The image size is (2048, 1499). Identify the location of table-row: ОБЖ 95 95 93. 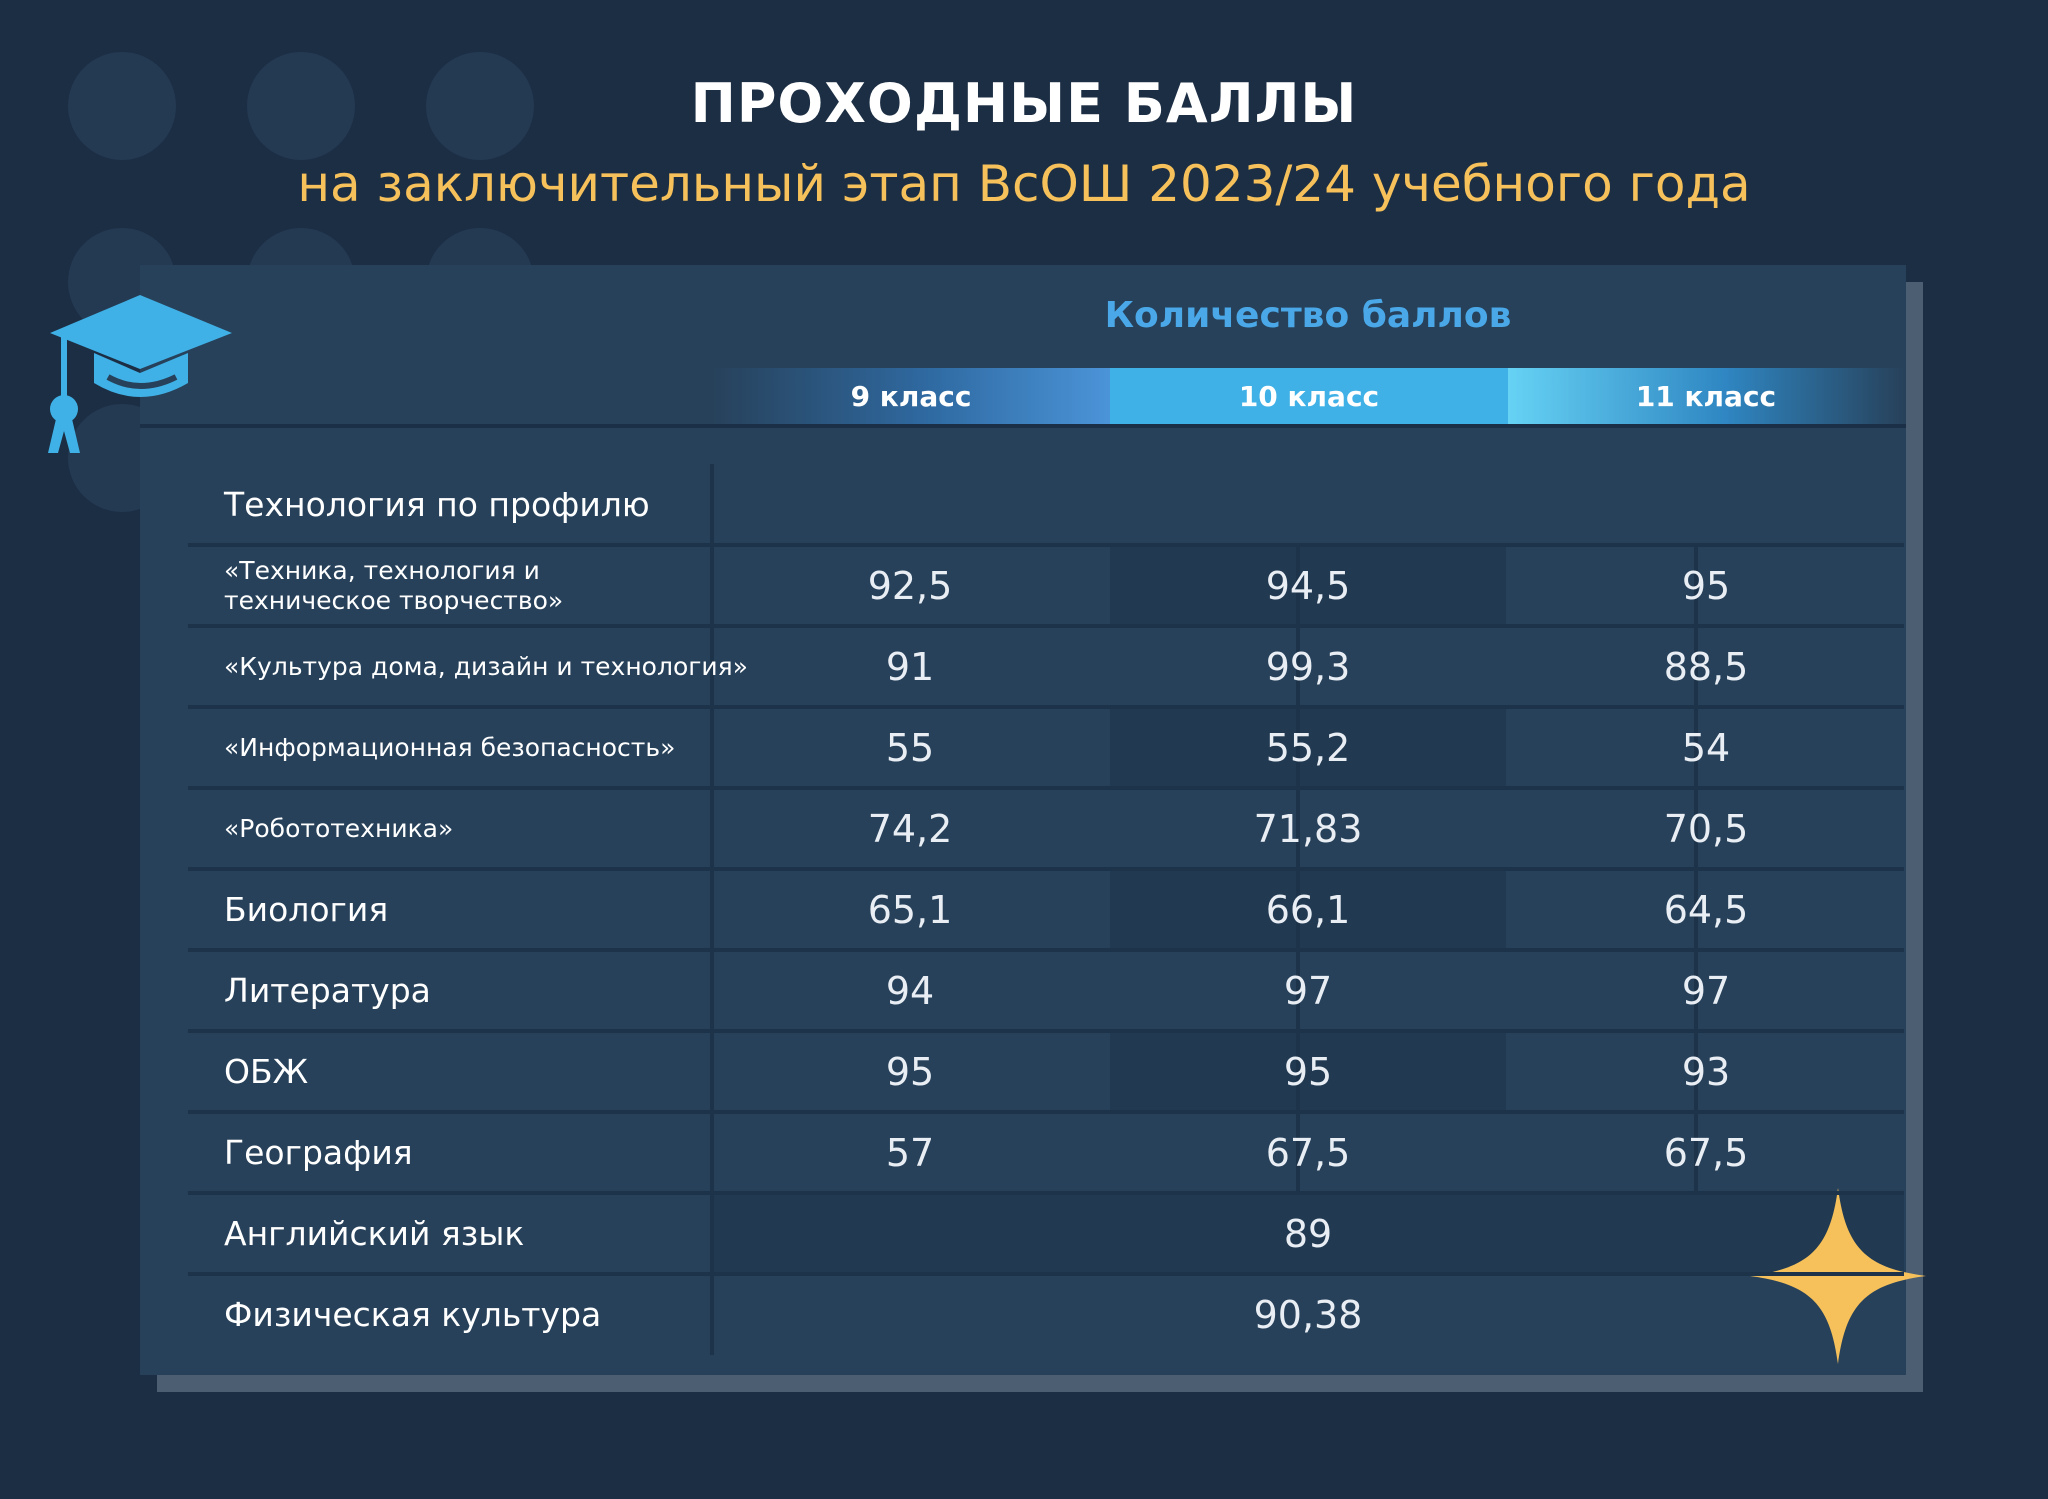
(1046, 1072).